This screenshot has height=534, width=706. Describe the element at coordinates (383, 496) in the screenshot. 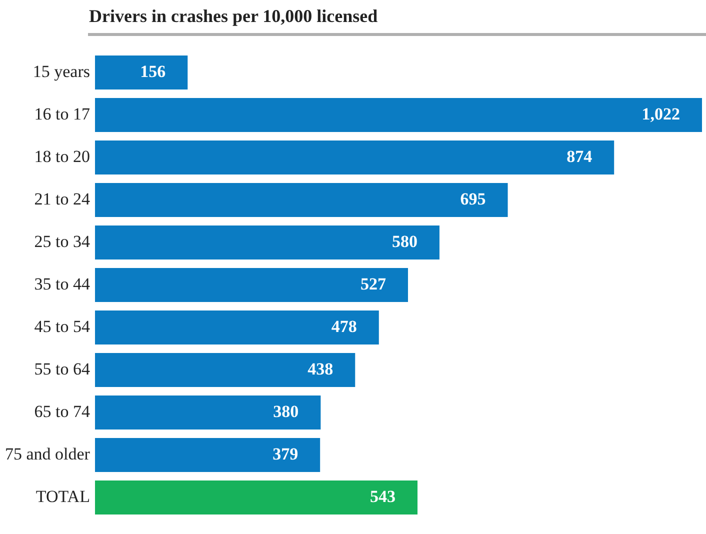

I see `data-label: 543` at that location.